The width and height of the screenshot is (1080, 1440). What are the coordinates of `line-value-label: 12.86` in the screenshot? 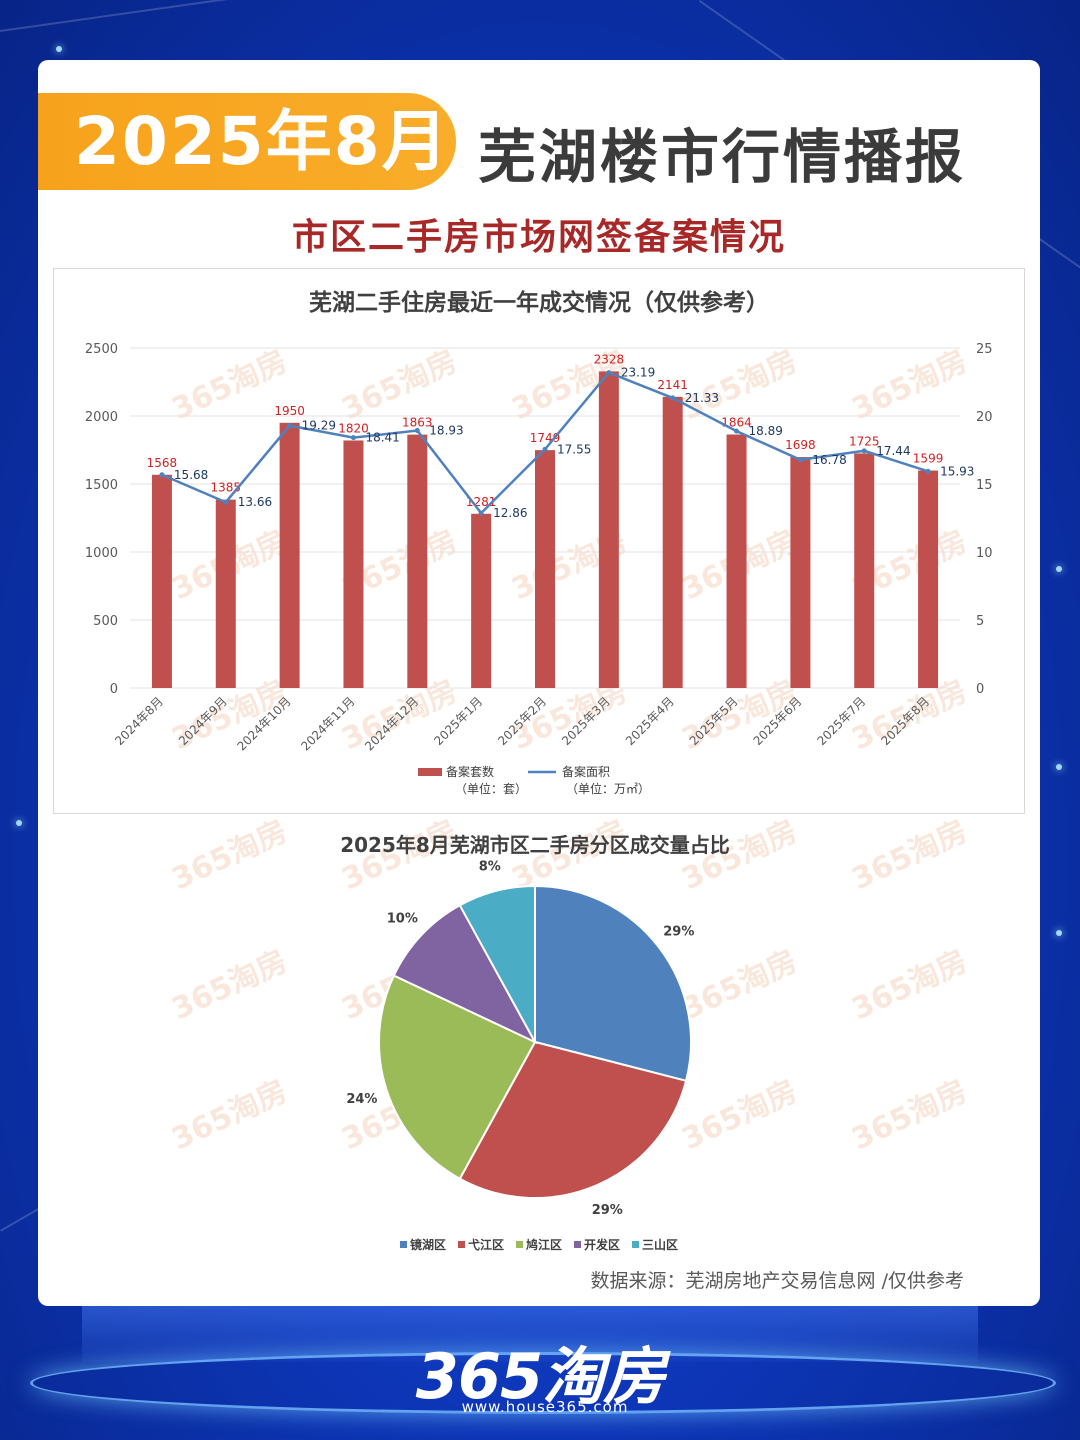 It's located at (510, 513).